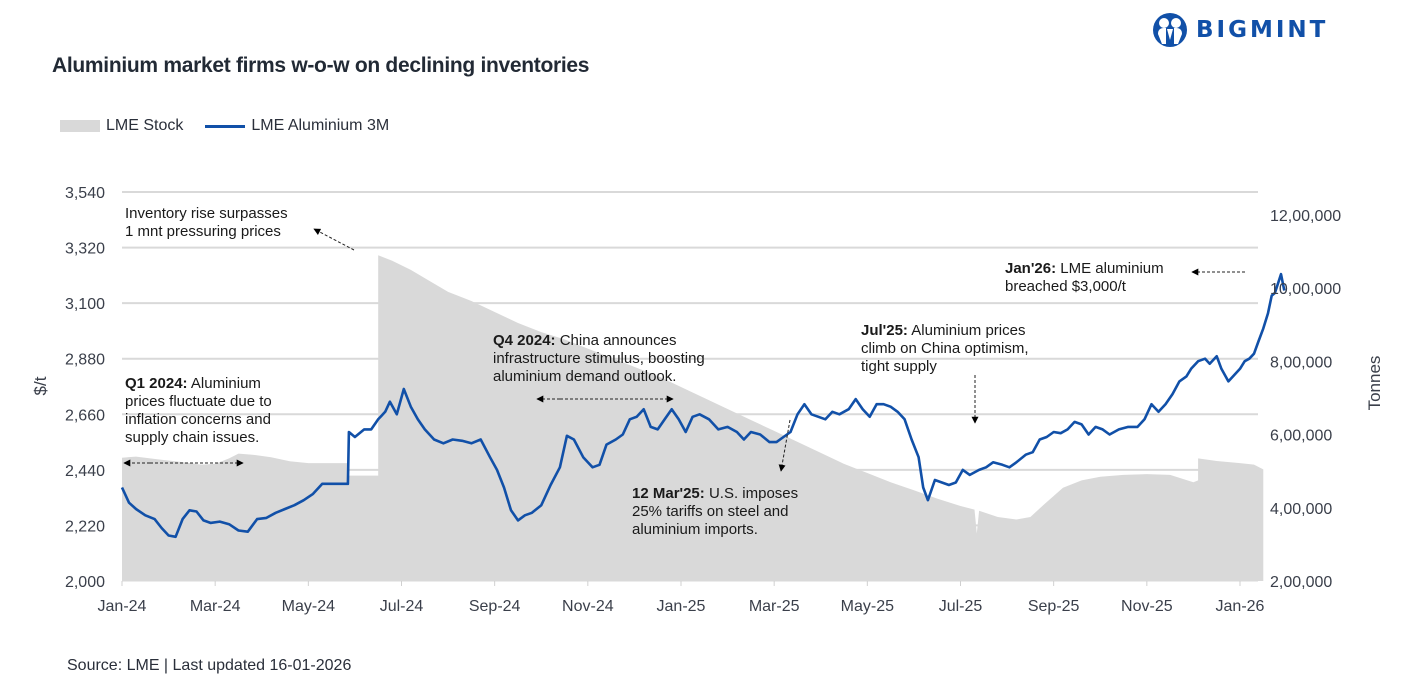  I want to click on y-tick-label: 2,220, so click(85, 526).